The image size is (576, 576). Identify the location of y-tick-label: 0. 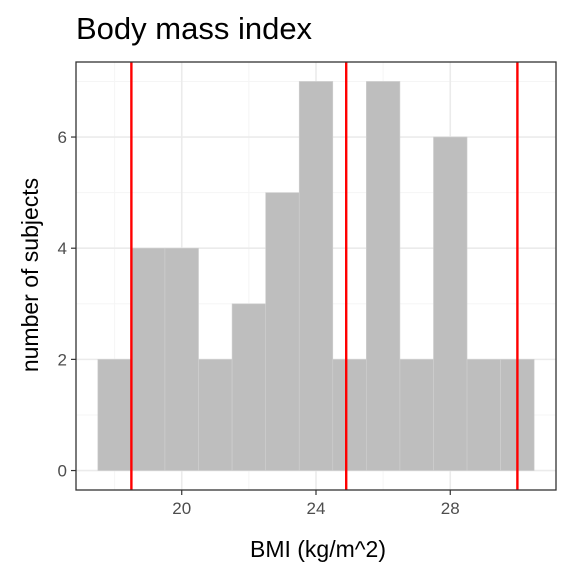
(62, 471).